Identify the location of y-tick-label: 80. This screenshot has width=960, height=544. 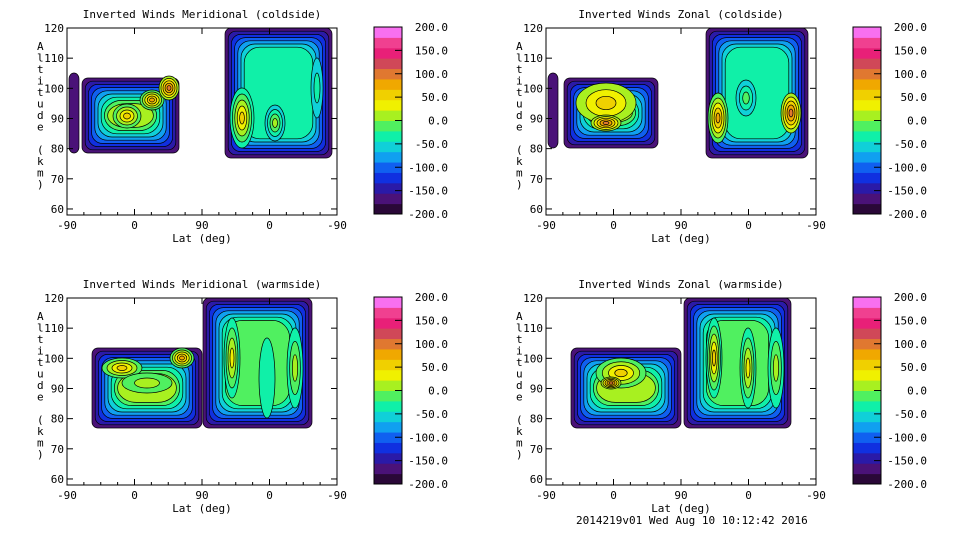
(57, 149).